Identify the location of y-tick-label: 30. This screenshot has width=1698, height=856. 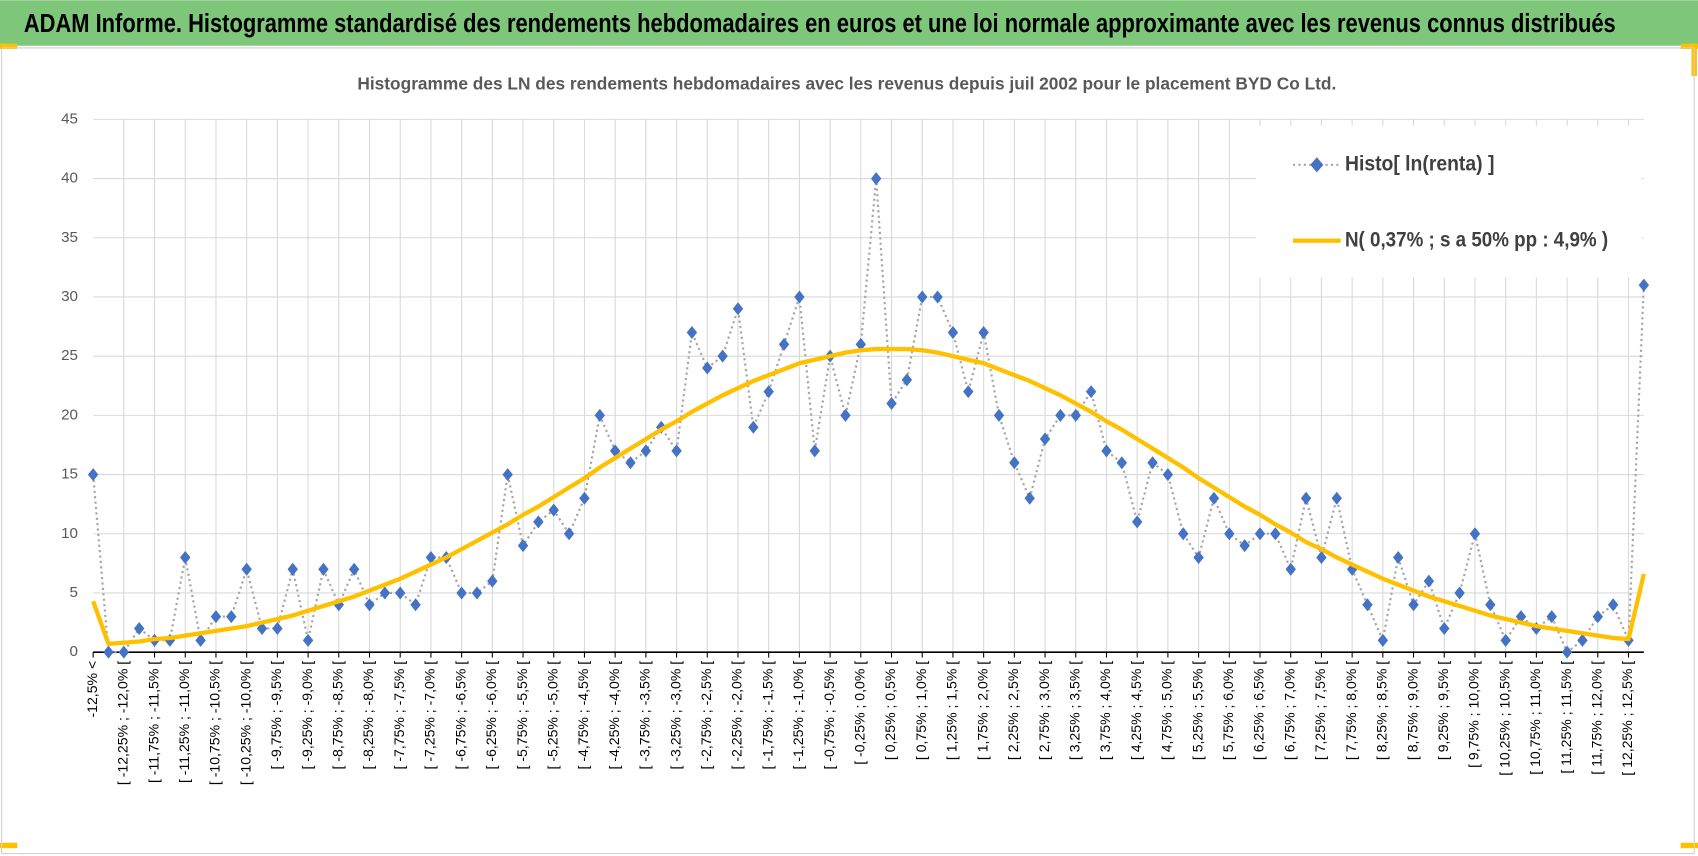
(69, 296).